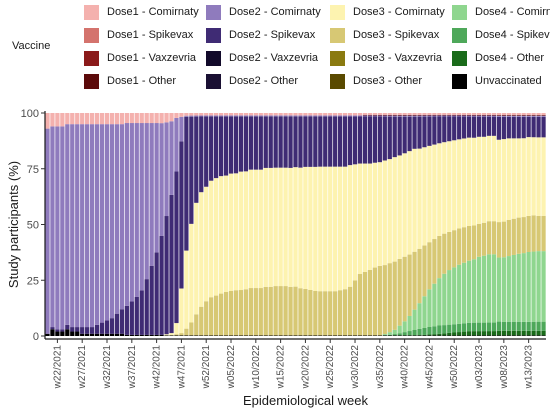 This screenshot has width=550, height=411. What do you see at coordinates (498, 58) in the screenshot?
I see `legend-item: Dose4 - Other` at bounding box center [498, 58].